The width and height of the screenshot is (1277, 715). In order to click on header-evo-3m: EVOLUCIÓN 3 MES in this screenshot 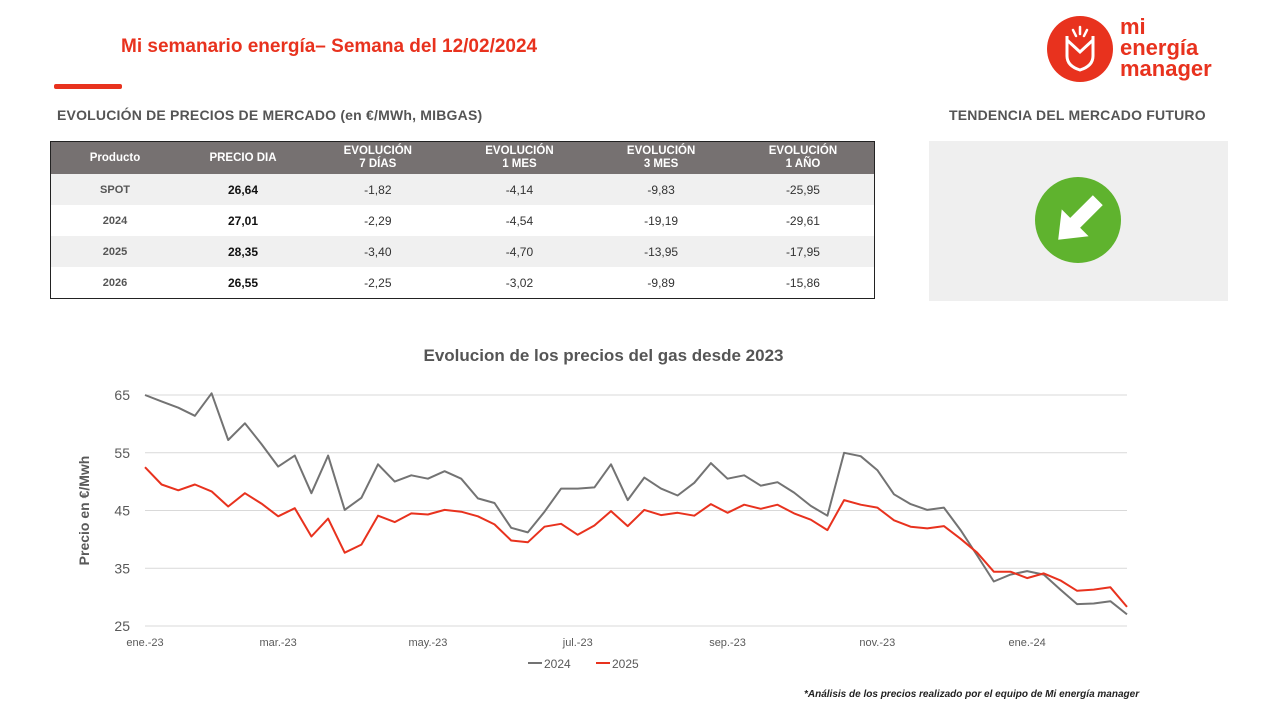, I will do `click(661, 157)`.